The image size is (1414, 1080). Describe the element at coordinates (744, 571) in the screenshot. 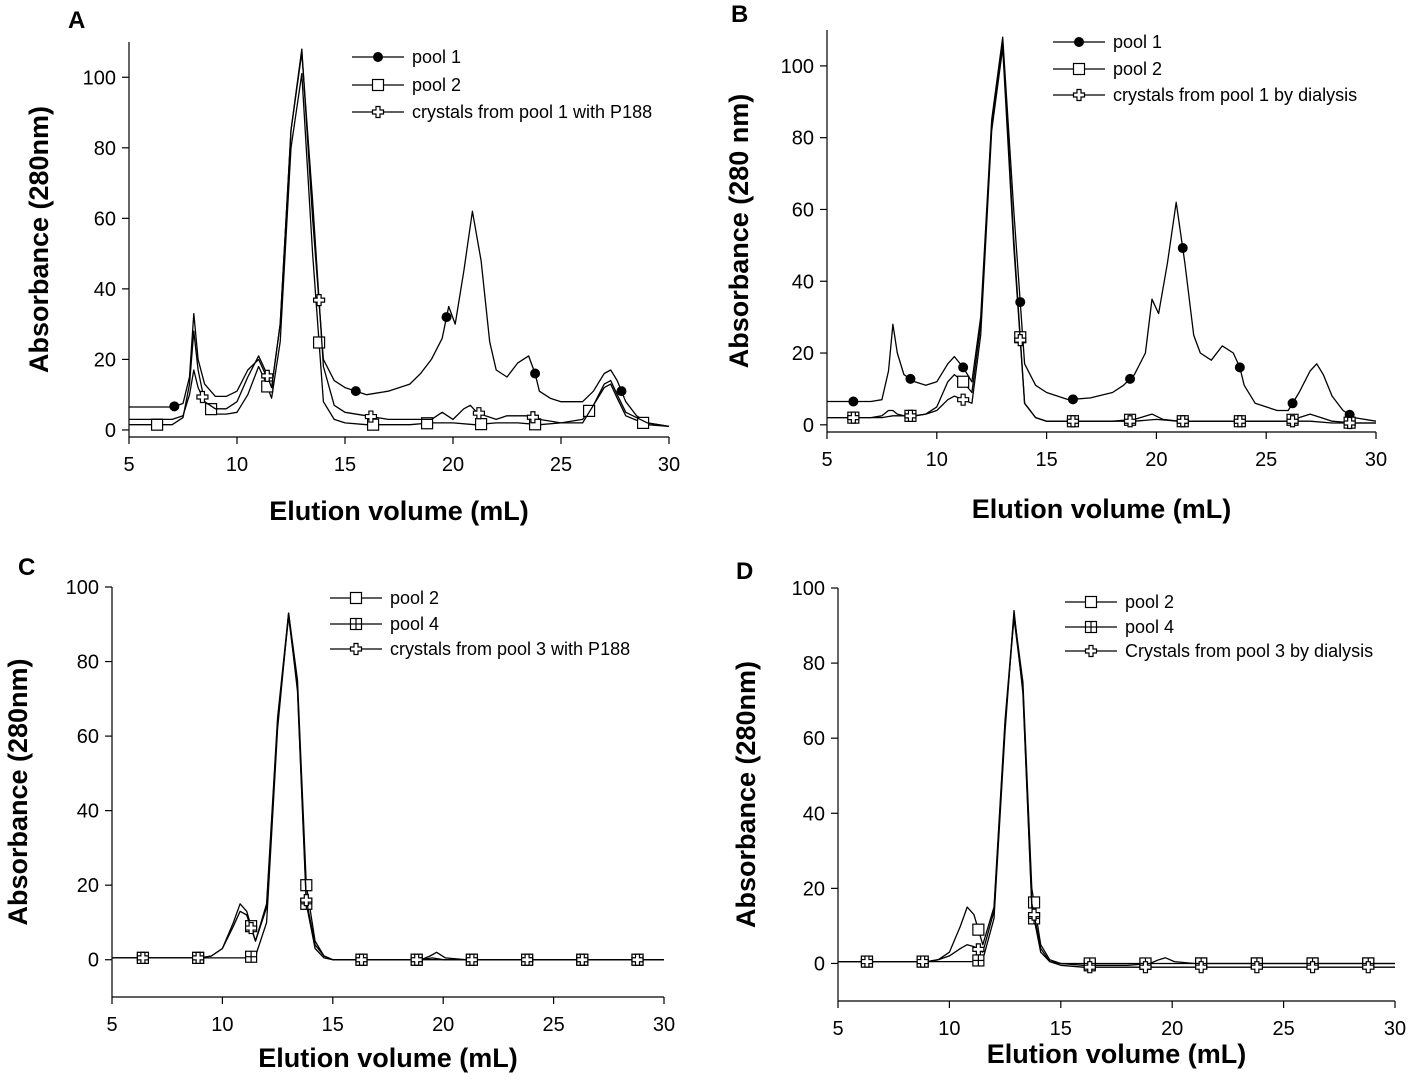

I see `panel-letter: D` at that location.